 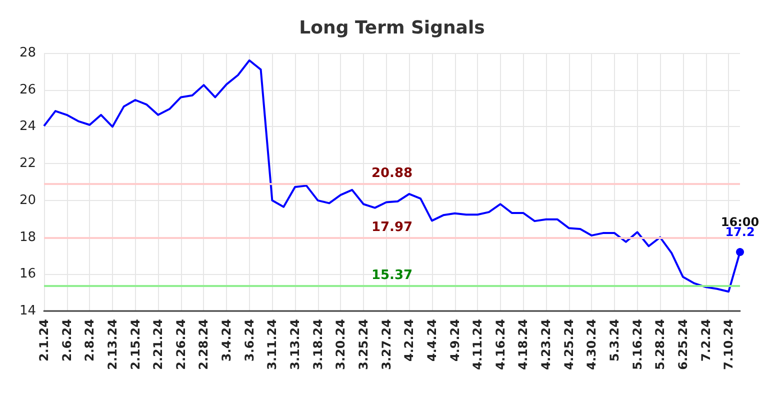 What do you see at coordinates (455, 340) in the screenshot?
I see `x-tick-label: 4.9.24` at bounding box center [455, 340].